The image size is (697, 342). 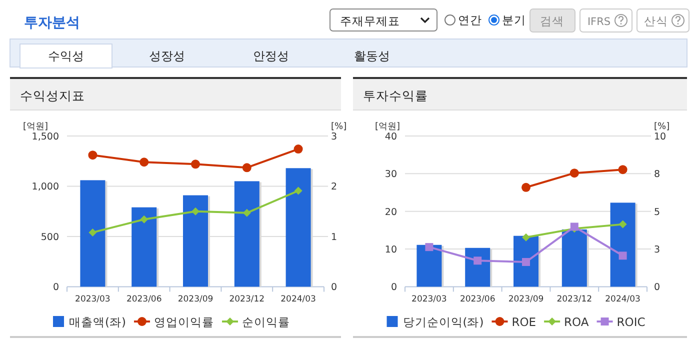 I want to click on text: 산식, so click(x=656, y=21).